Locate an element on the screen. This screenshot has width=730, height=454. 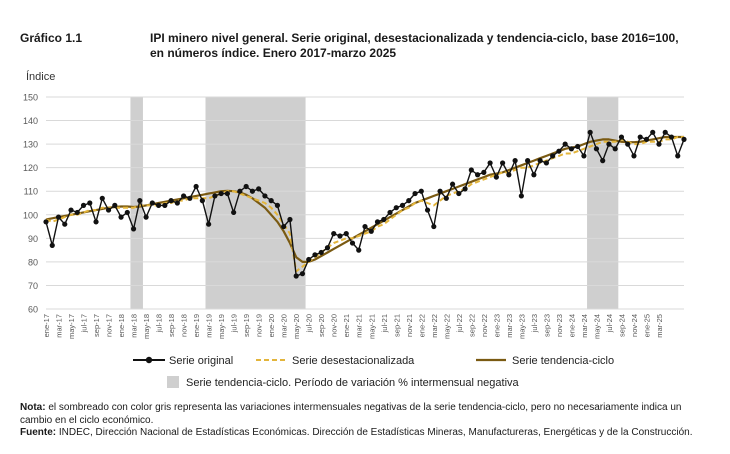
x-tick-label: ene-20 is located at coordinates (271, 325).